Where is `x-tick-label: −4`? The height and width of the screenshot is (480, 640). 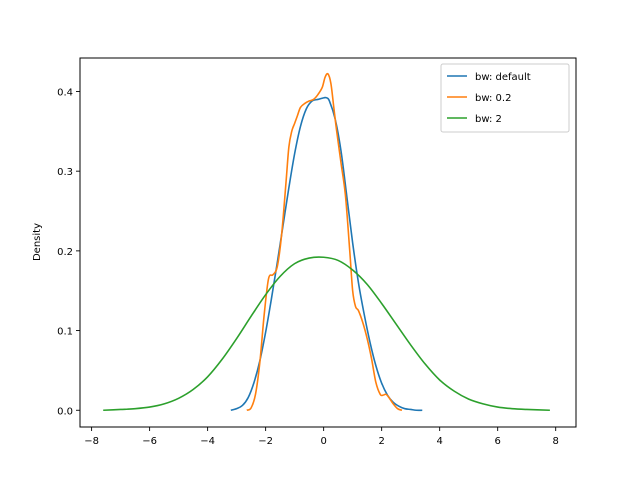
x-tick-label: −4 is located at coordinates (207, 441).